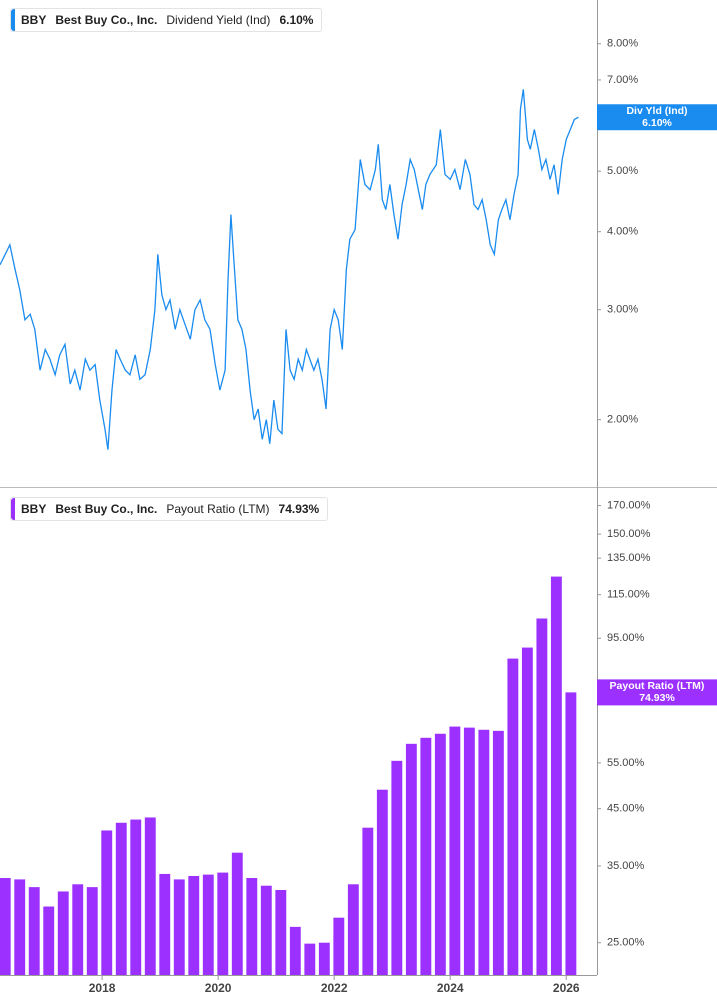 The height and width of the screenshot is (1005, 717). What do you see at coordinates (622, 44) in the screenshot?
I see `y-tick-label: 8.00%` at bounding box center [622, 44].